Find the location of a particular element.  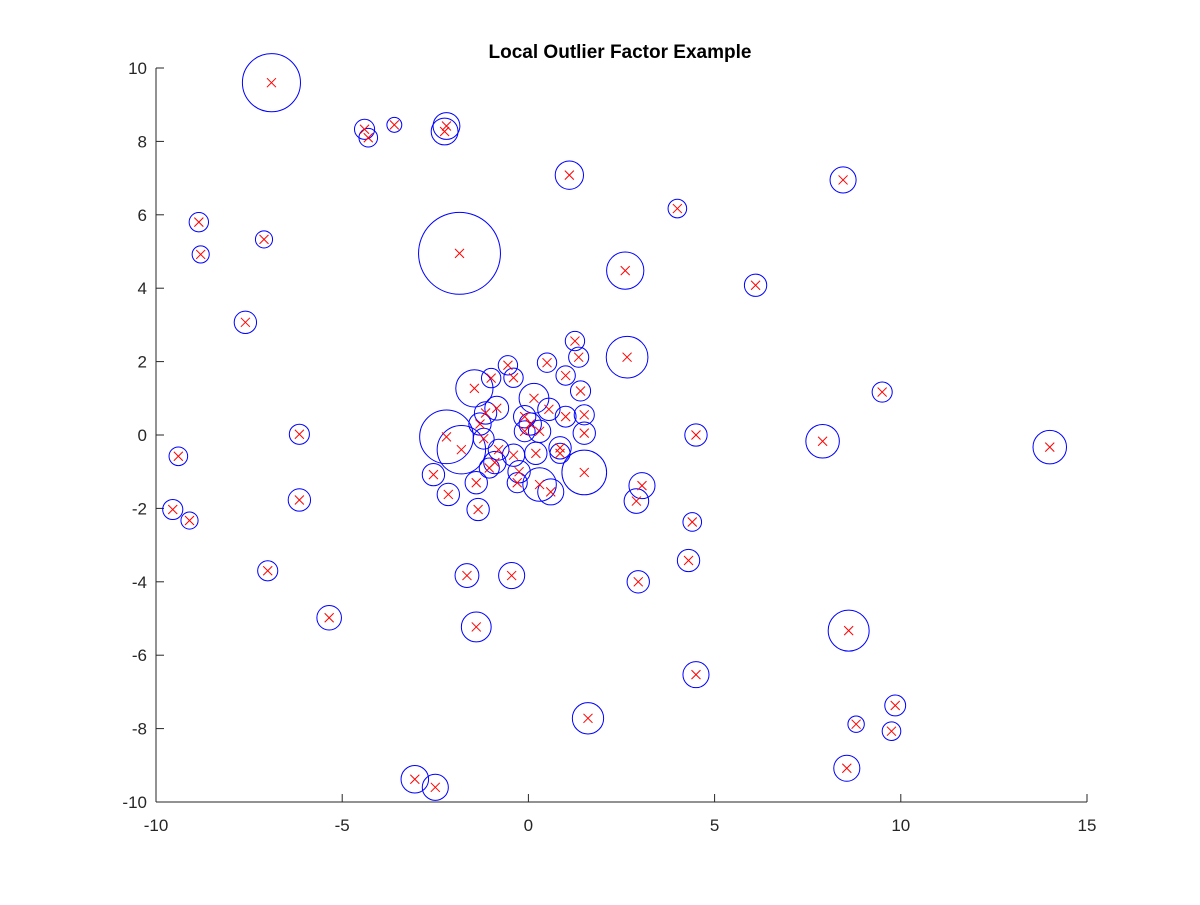

y-tick-label: -6 is located at coordinates (139, 655).